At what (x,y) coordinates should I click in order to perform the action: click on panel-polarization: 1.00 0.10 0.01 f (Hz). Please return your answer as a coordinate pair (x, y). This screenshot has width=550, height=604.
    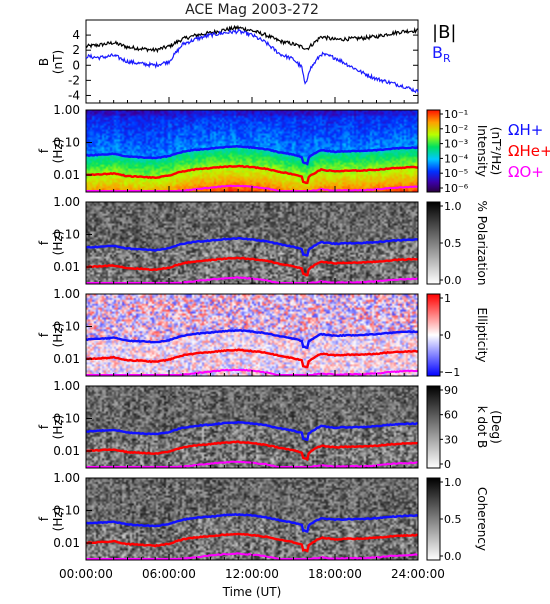
    Looking at the image, I should click on (228, 240).